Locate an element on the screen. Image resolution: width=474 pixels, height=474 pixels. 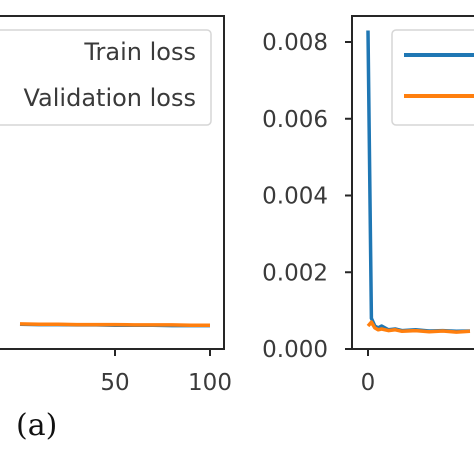
right-y-tick-label-2: 0.004 is located at coordinates (295, 197).